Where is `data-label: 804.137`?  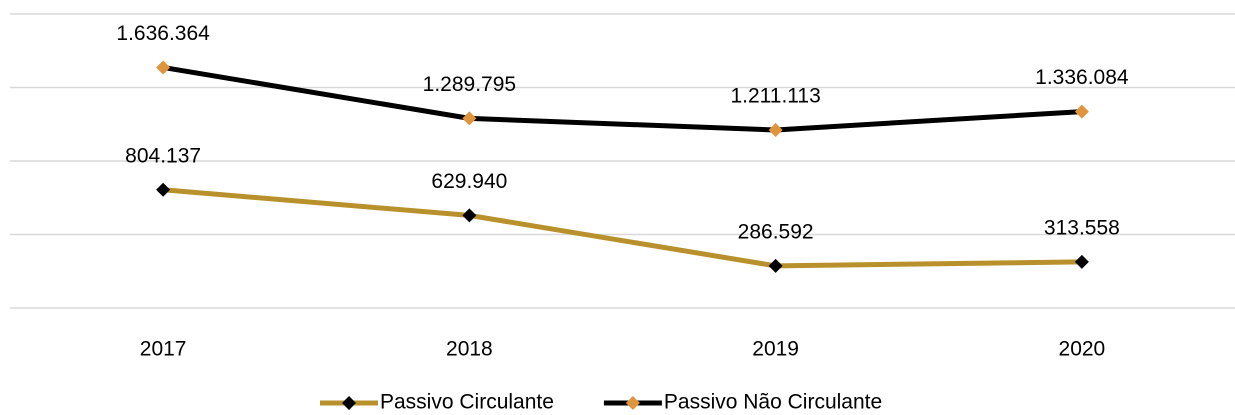
data-label: 804.137 is located at coordinates (163, 155).